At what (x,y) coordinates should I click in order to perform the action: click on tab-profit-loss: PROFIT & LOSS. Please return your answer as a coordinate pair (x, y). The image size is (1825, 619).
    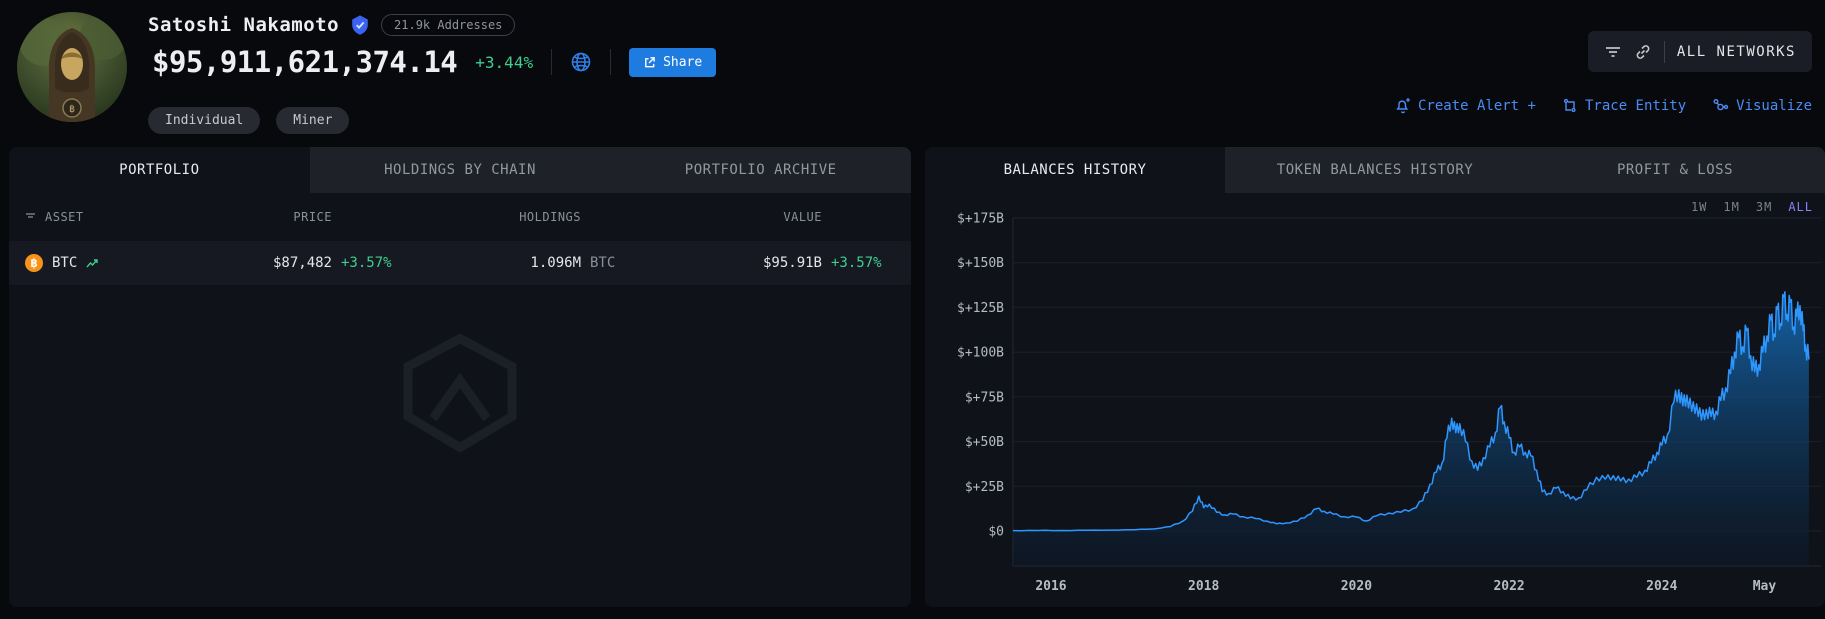
    Looking at the image, I should click on (1675, 170).